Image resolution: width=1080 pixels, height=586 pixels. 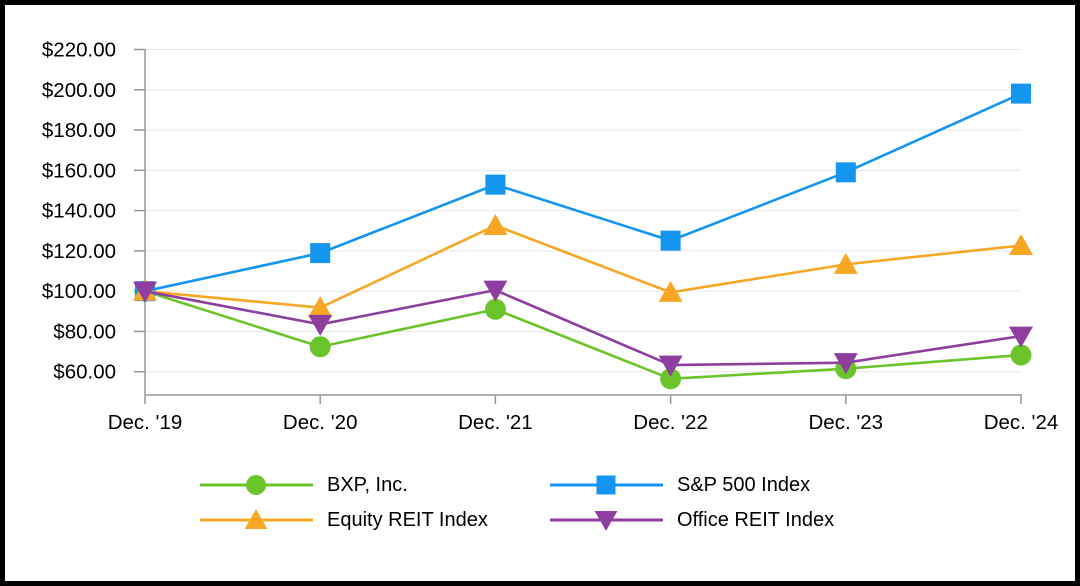 What do you see at coordinates (79, 291) in the screenshot?
I see `y-tick-label: $100.00` at bounding box center [79, 291].